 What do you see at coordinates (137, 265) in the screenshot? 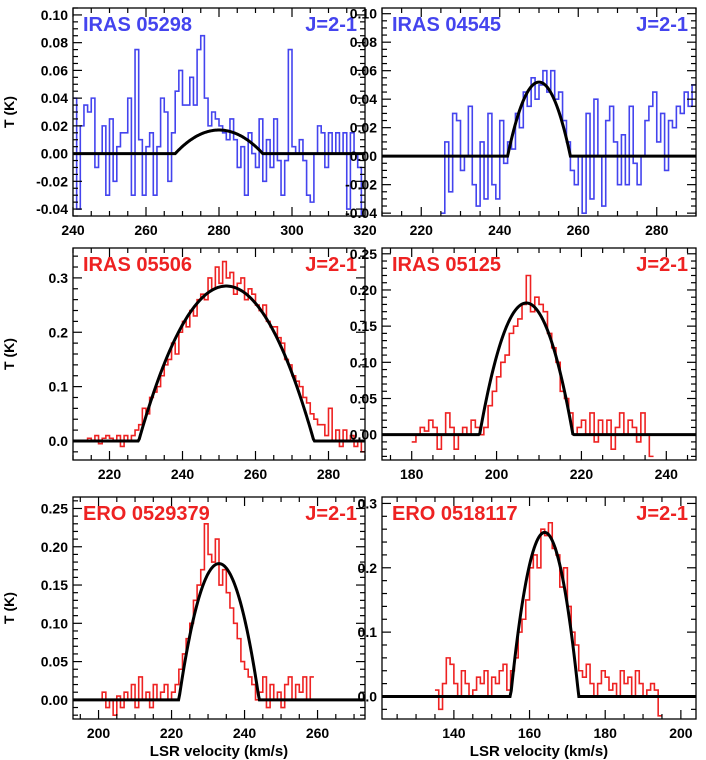
I see `source-name: IRAS 05506` at bounding box center [137, 265].